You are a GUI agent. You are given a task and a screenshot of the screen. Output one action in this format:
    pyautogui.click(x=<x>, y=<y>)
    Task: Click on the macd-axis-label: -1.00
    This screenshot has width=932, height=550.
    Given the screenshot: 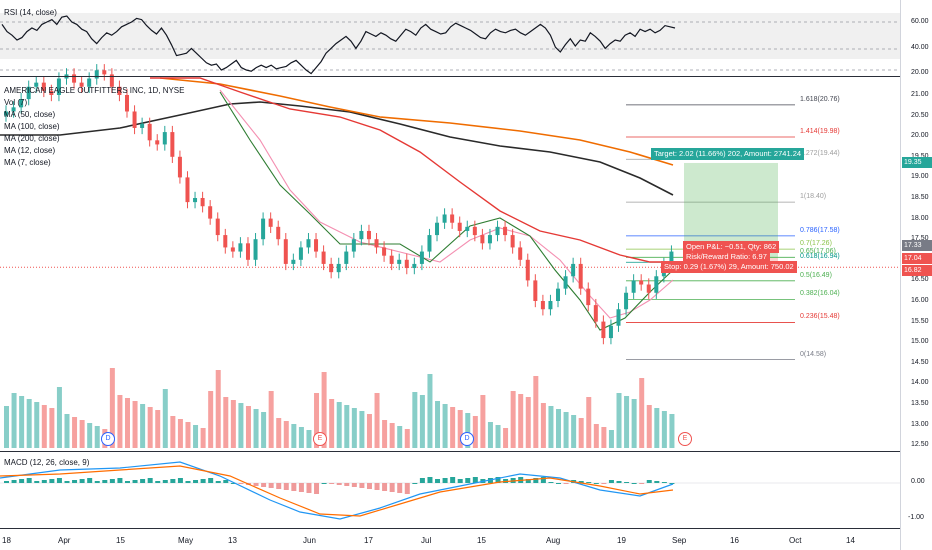 What is the action you would take?
    pyautogui.click(x=916, y=517)
    